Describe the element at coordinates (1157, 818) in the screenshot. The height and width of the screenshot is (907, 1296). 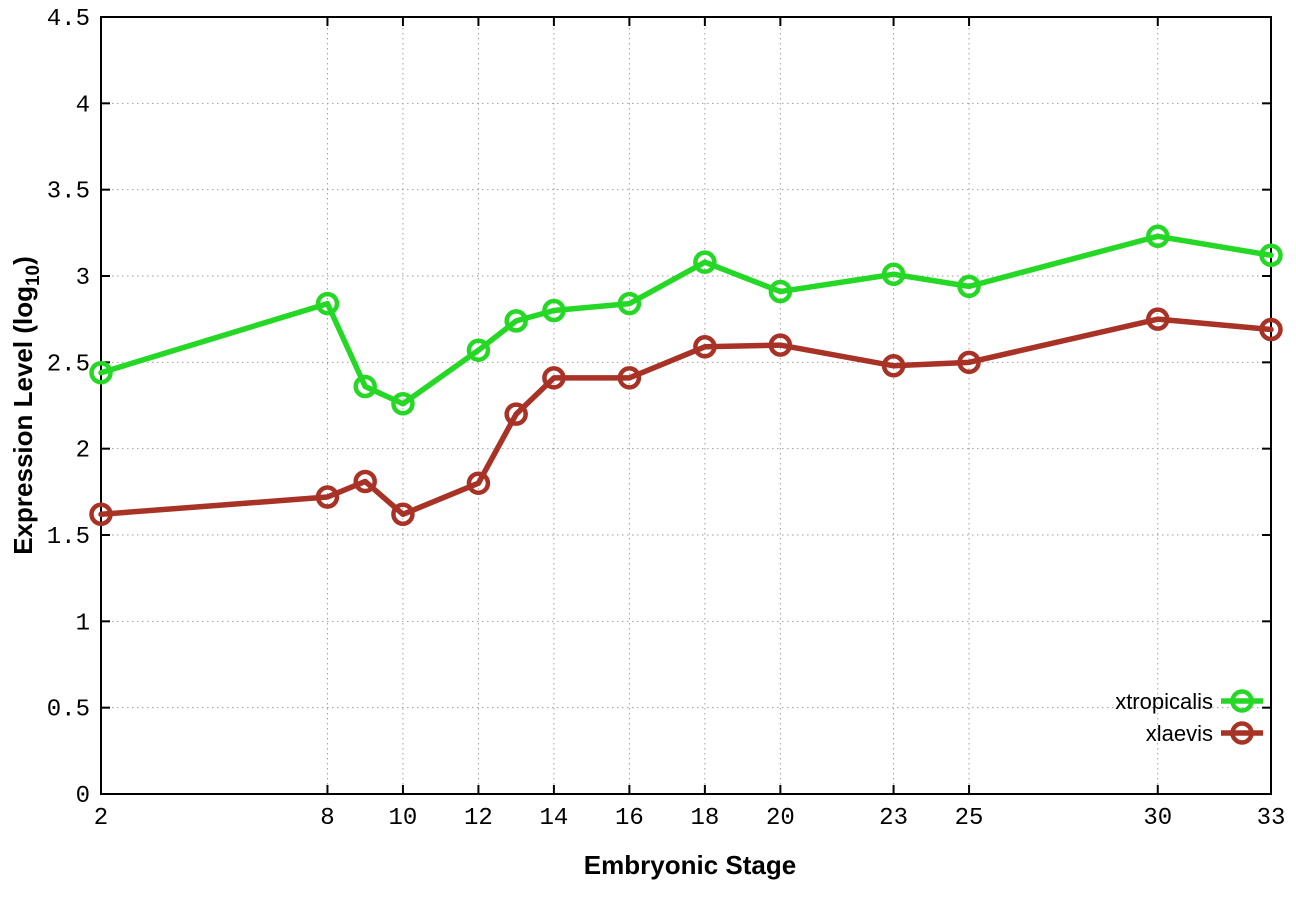
I see `x-tick-label: 30` at that location.